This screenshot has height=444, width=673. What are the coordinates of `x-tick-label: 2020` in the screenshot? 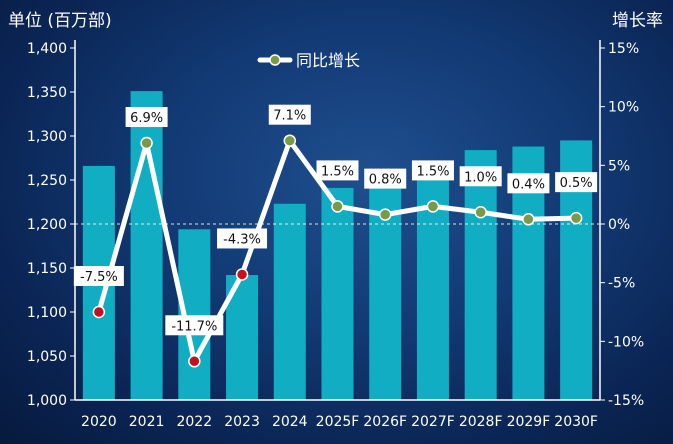 It's located at (99, 422).